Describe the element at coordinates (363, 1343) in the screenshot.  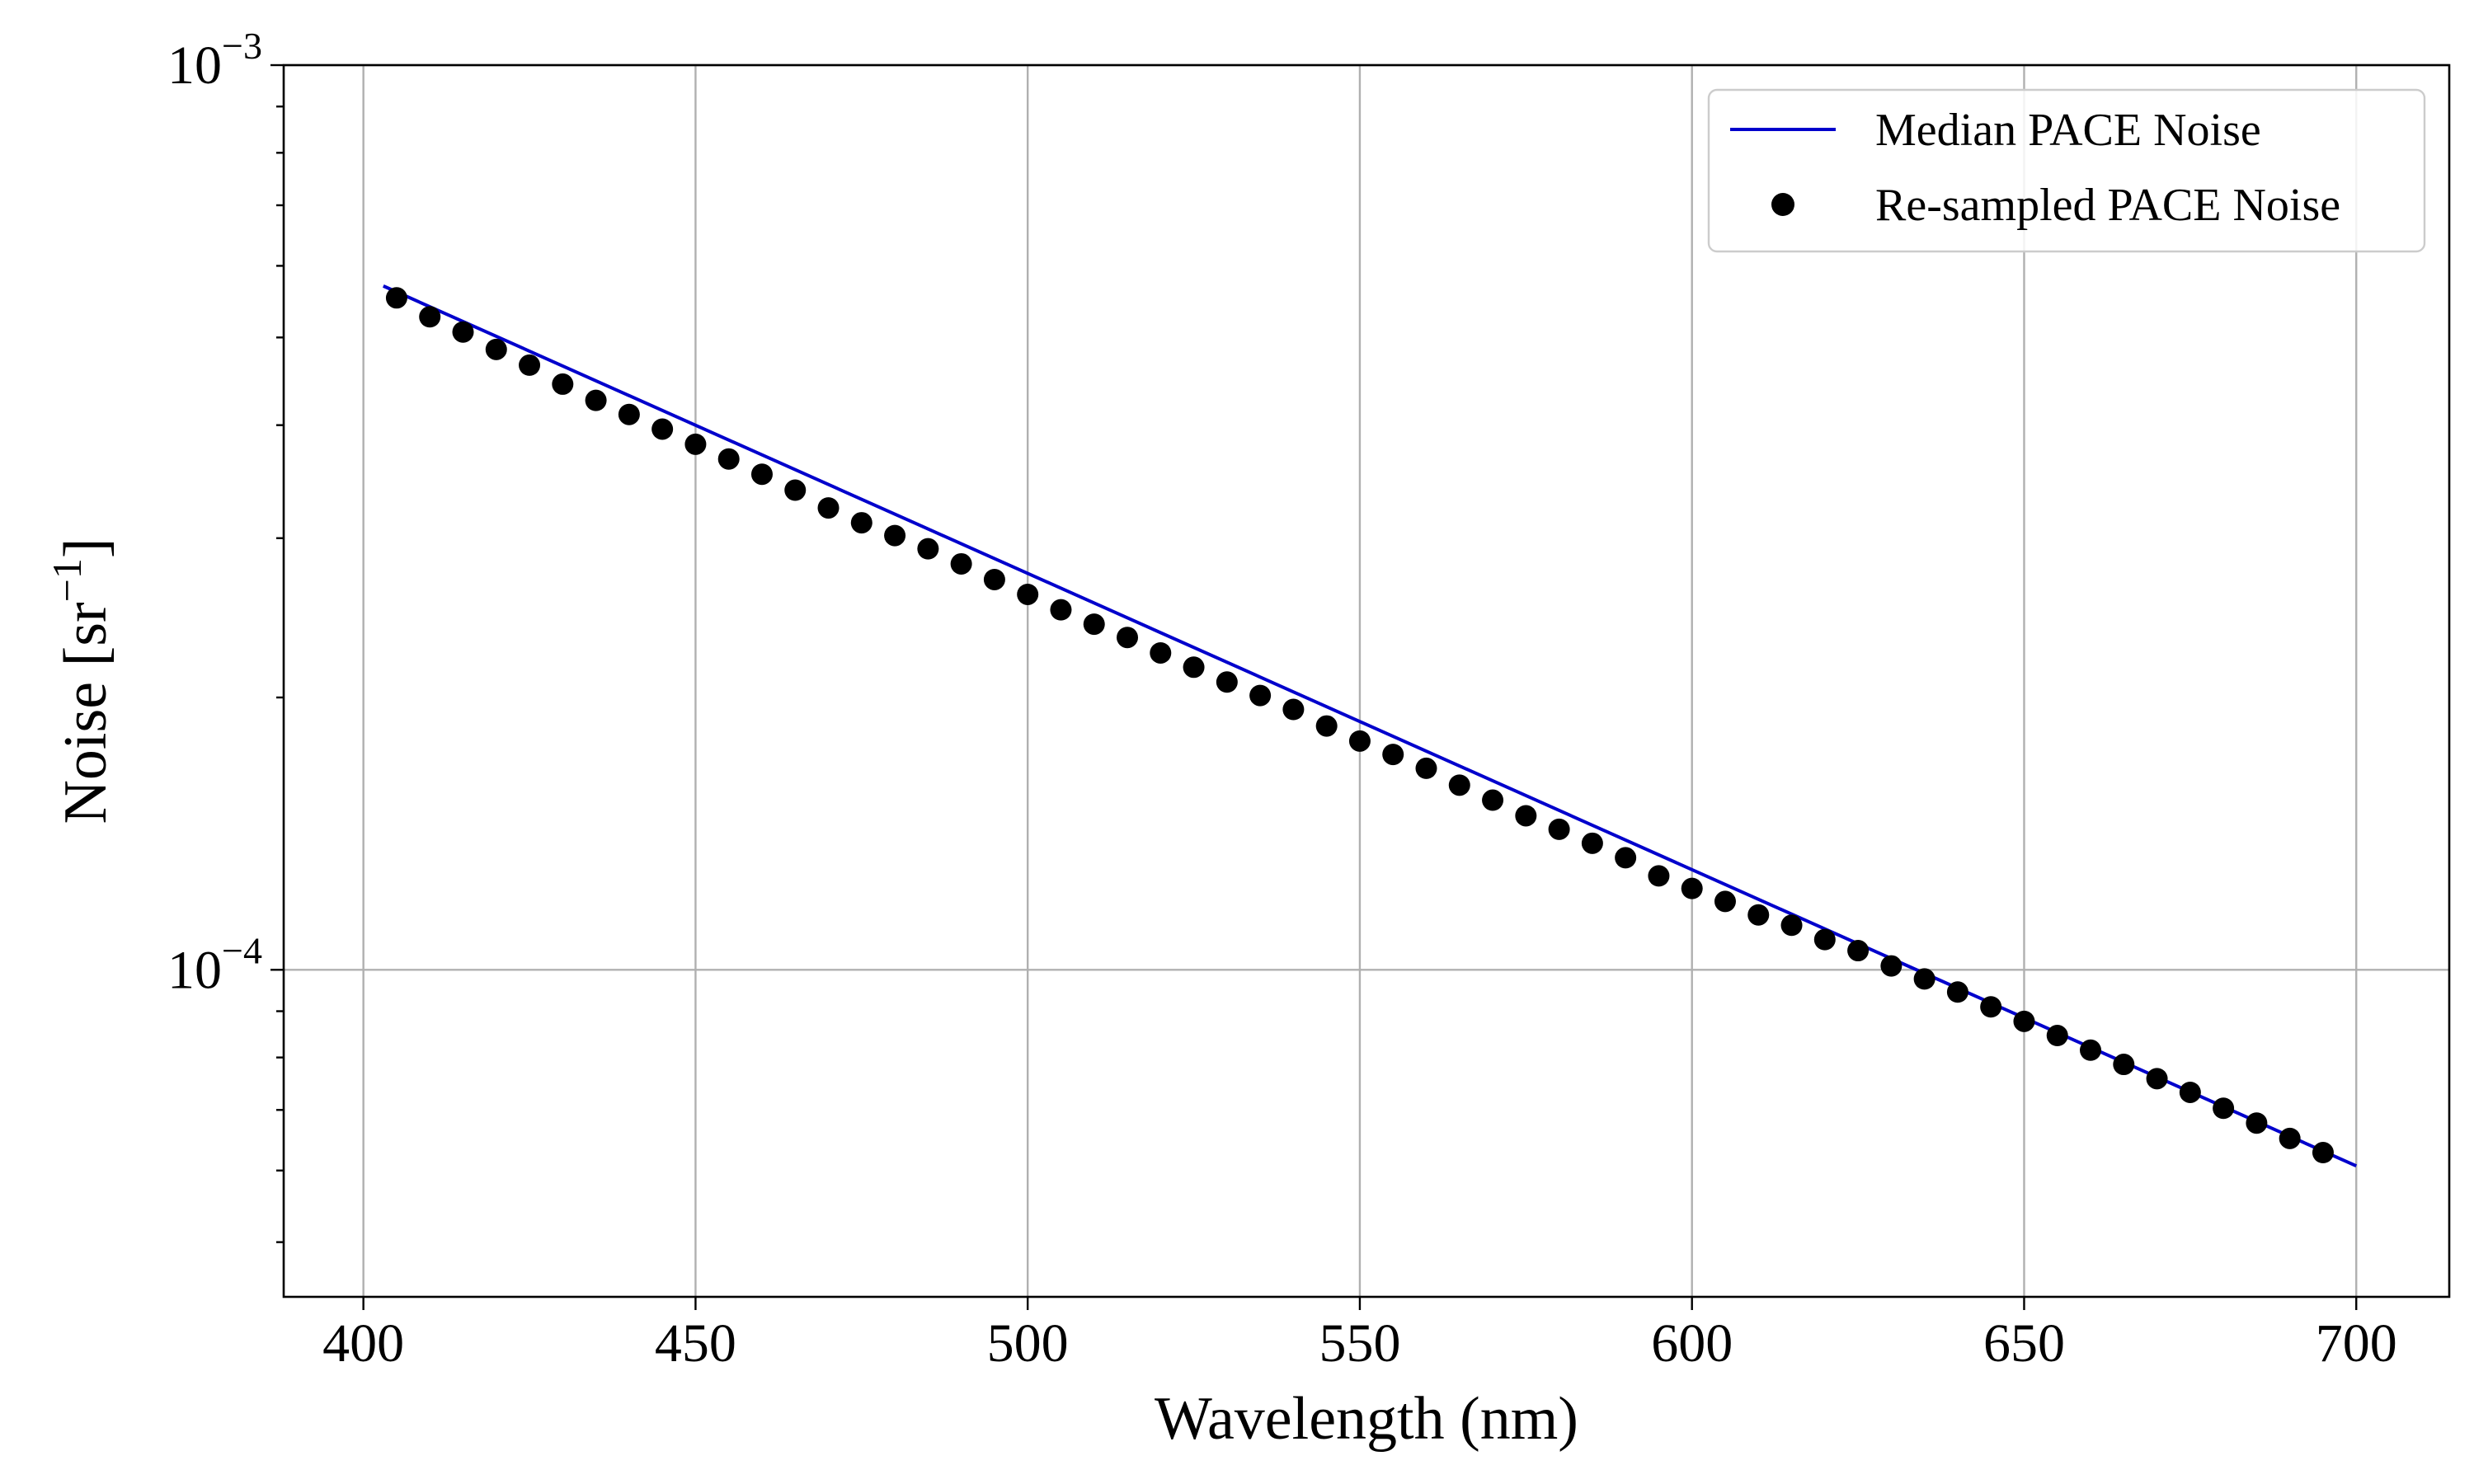
I see `x-tick-label: 400` at that location.